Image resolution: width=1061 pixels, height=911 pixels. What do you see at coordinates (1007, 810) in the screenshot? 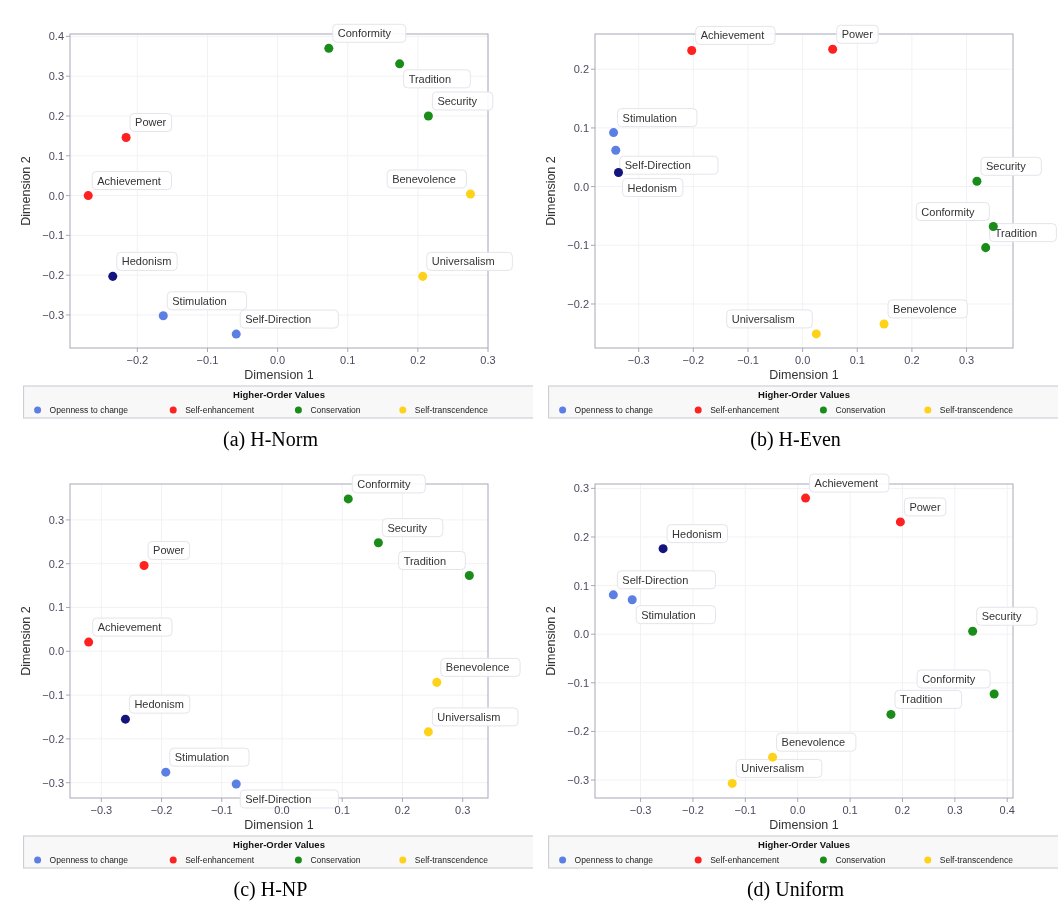
I see `x-tick-label: 0.4` at bounding box center [1007, 810].